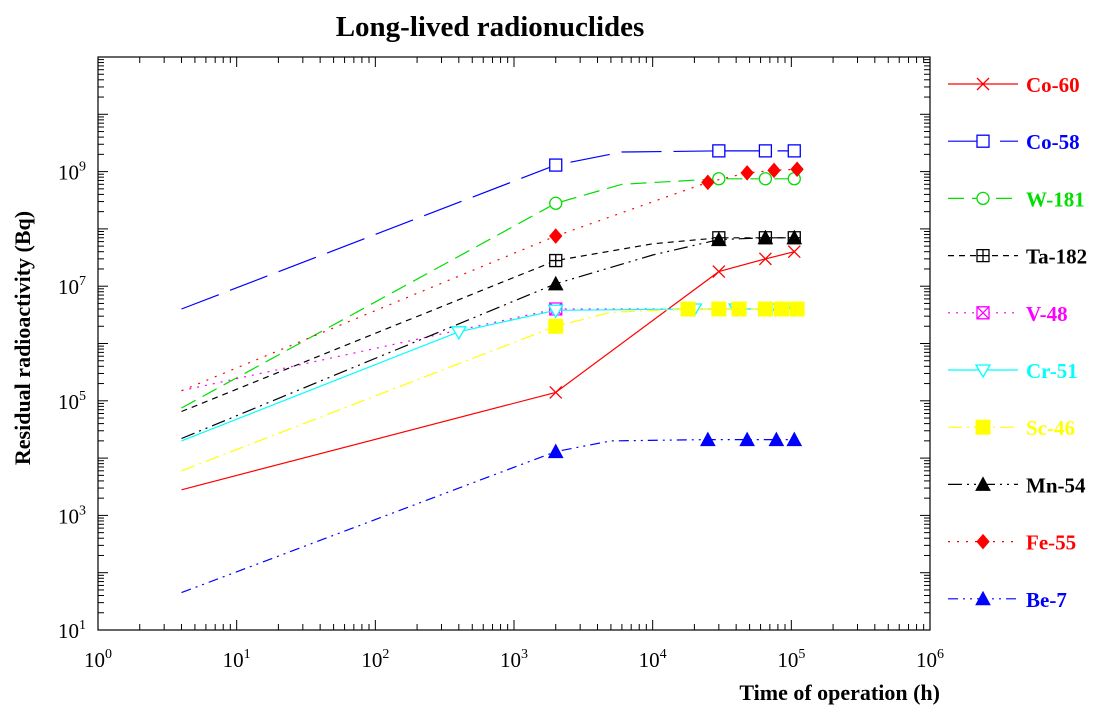 The image size is (1119, 713). What do you see at coordinates (930, 659) in the screenshot?
I see `x-tick-label: 10⁶` at bounding box center [930, 659].